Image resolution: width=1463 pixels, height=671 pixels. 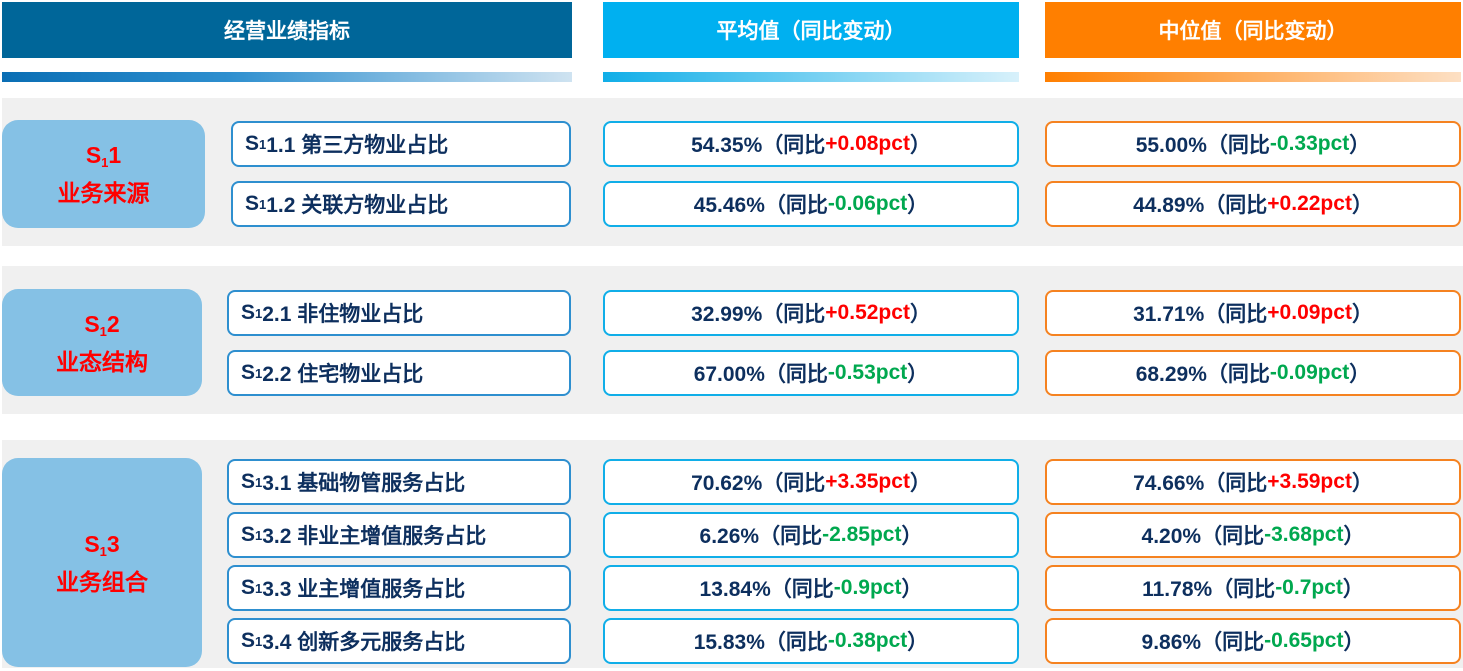 I want to click on indicator-label: S 1 3.4 创新多元服务占比, so click(x=399, y=641).